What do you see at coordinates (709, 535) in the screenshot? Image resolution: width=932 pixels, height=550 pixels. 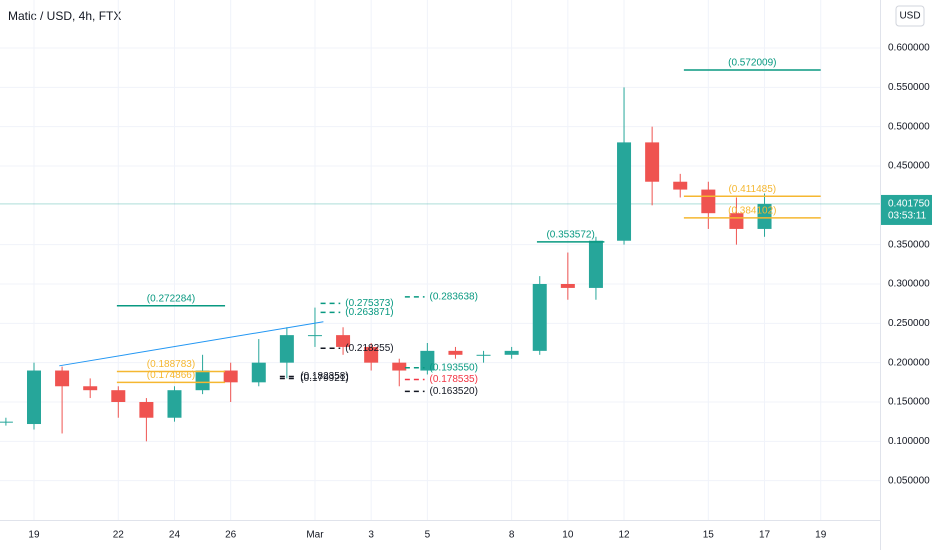 I see `x-tick-label: 15` at bounding box center [709, 535].